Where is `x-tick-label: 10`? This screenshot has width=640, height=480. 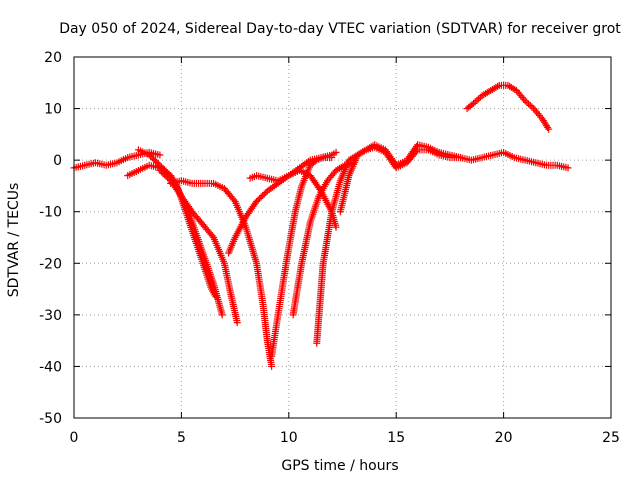 x-tick-label: 10 is located at coordinates (289, 438).